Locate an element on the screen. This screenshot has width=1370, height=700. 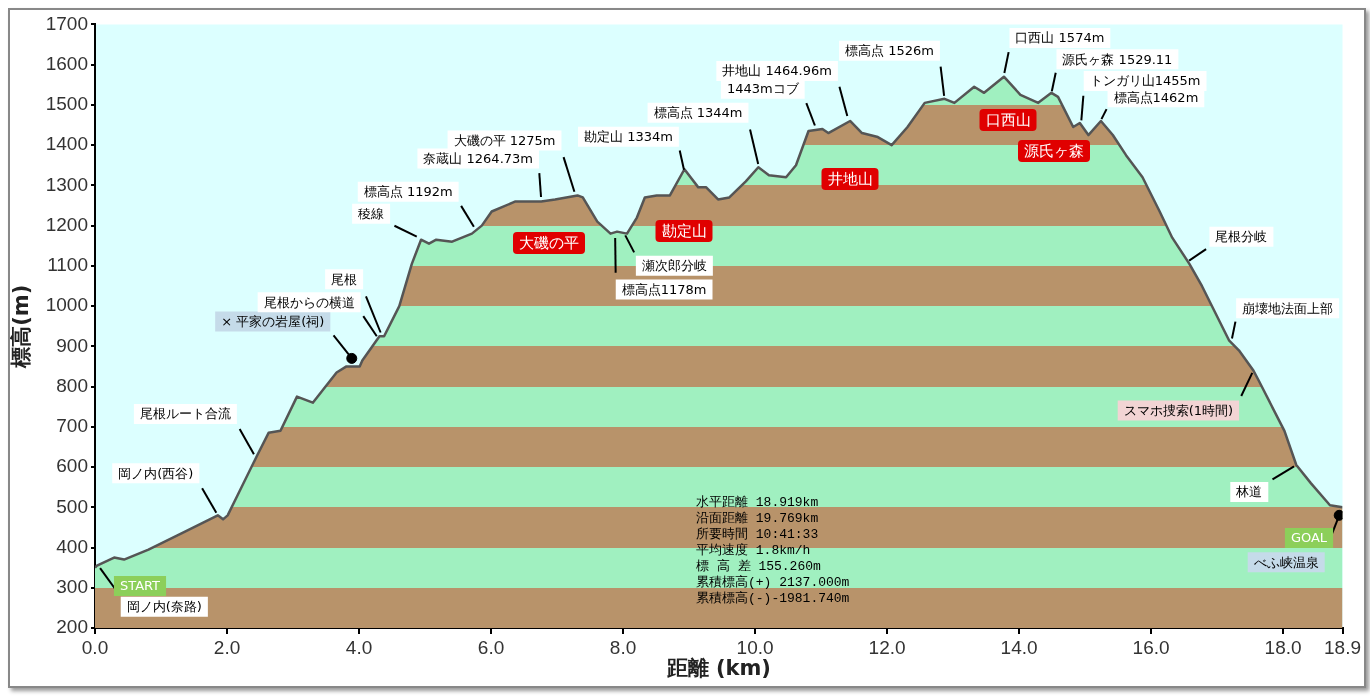
annotation: 沿面距離 19.769km is located at coordinates (757, 519).